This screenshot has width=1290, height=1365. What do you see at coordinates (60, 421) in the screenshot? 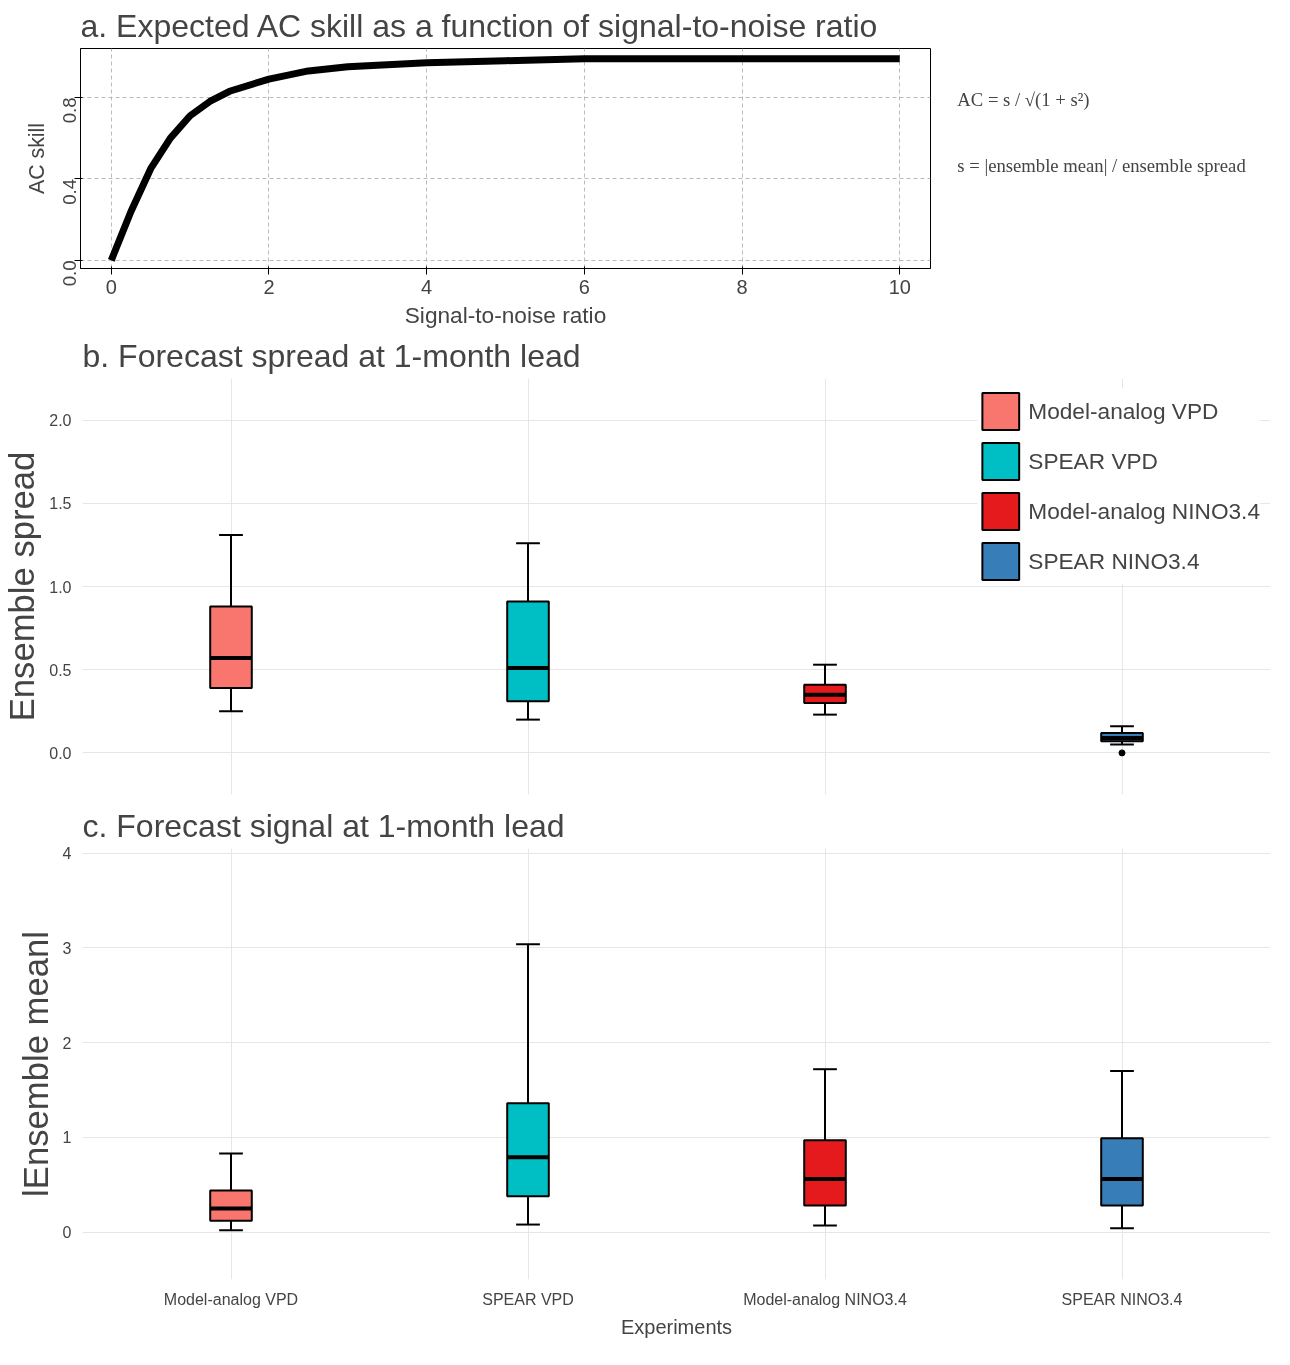
I see `y-tick-label: 2.0` at bounding box center [60, 421].